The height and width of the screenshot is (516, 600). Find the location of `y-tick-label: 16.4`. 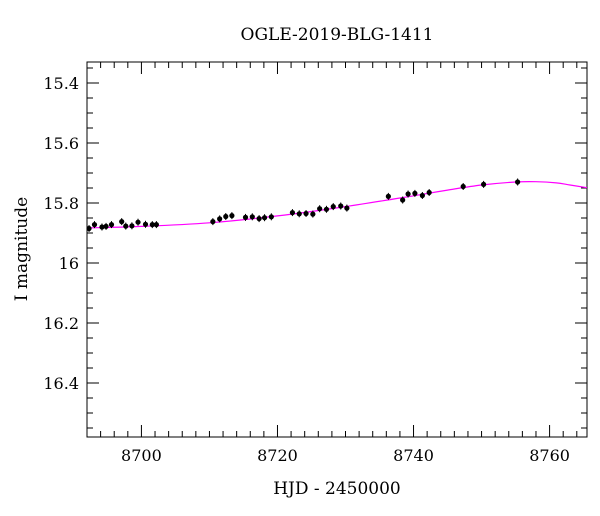

y-tick-label: 16.4 is located at coordinates (61, 383).